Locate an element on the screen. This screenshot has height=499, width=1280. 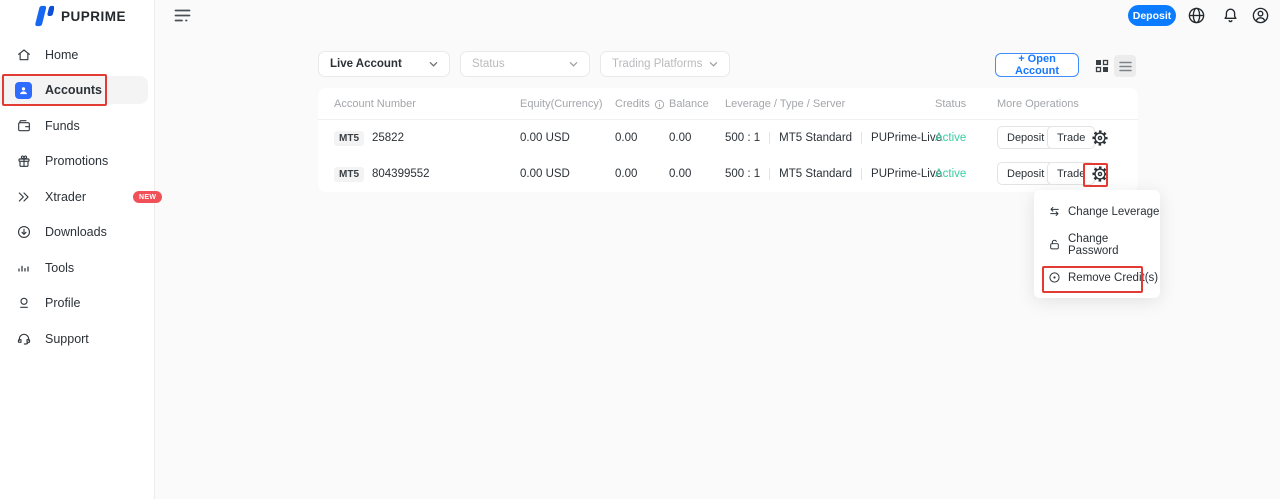
sidebar-item-funds: Funds is located at coordinates (77, 126).